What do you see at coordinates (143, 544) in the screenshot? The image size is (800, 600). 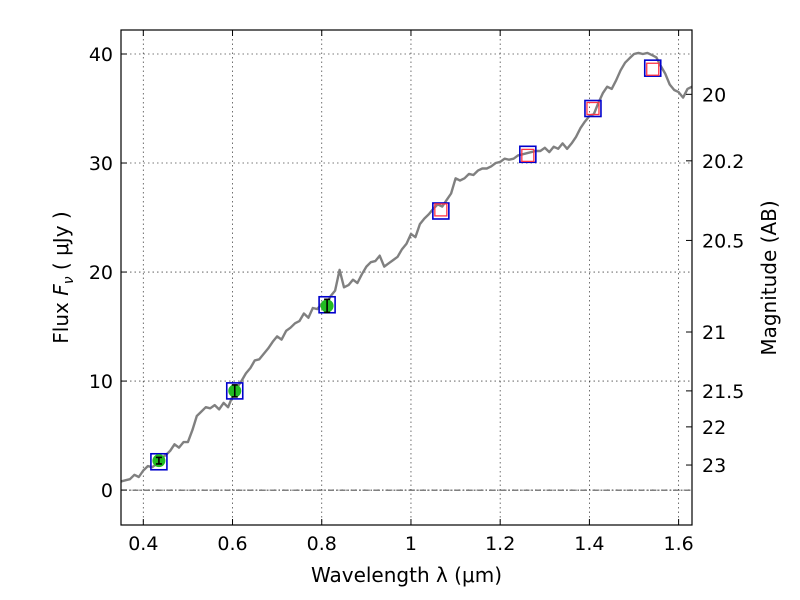 I see `x-tick-label: 0.4` at bounding box center [143, 544].